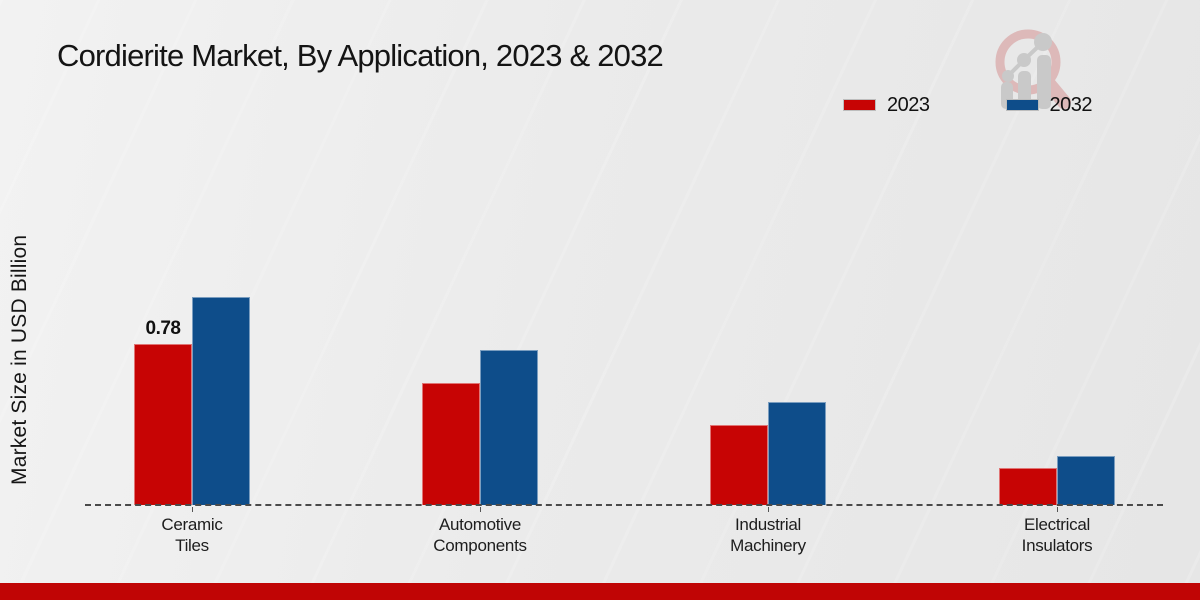 The width and height of the screenshot is (1200, 600). What do you see at coordinates (163, 328) in the screenshot?
I see `bar-value-label: 0.78` at bounding box center [163, 328].